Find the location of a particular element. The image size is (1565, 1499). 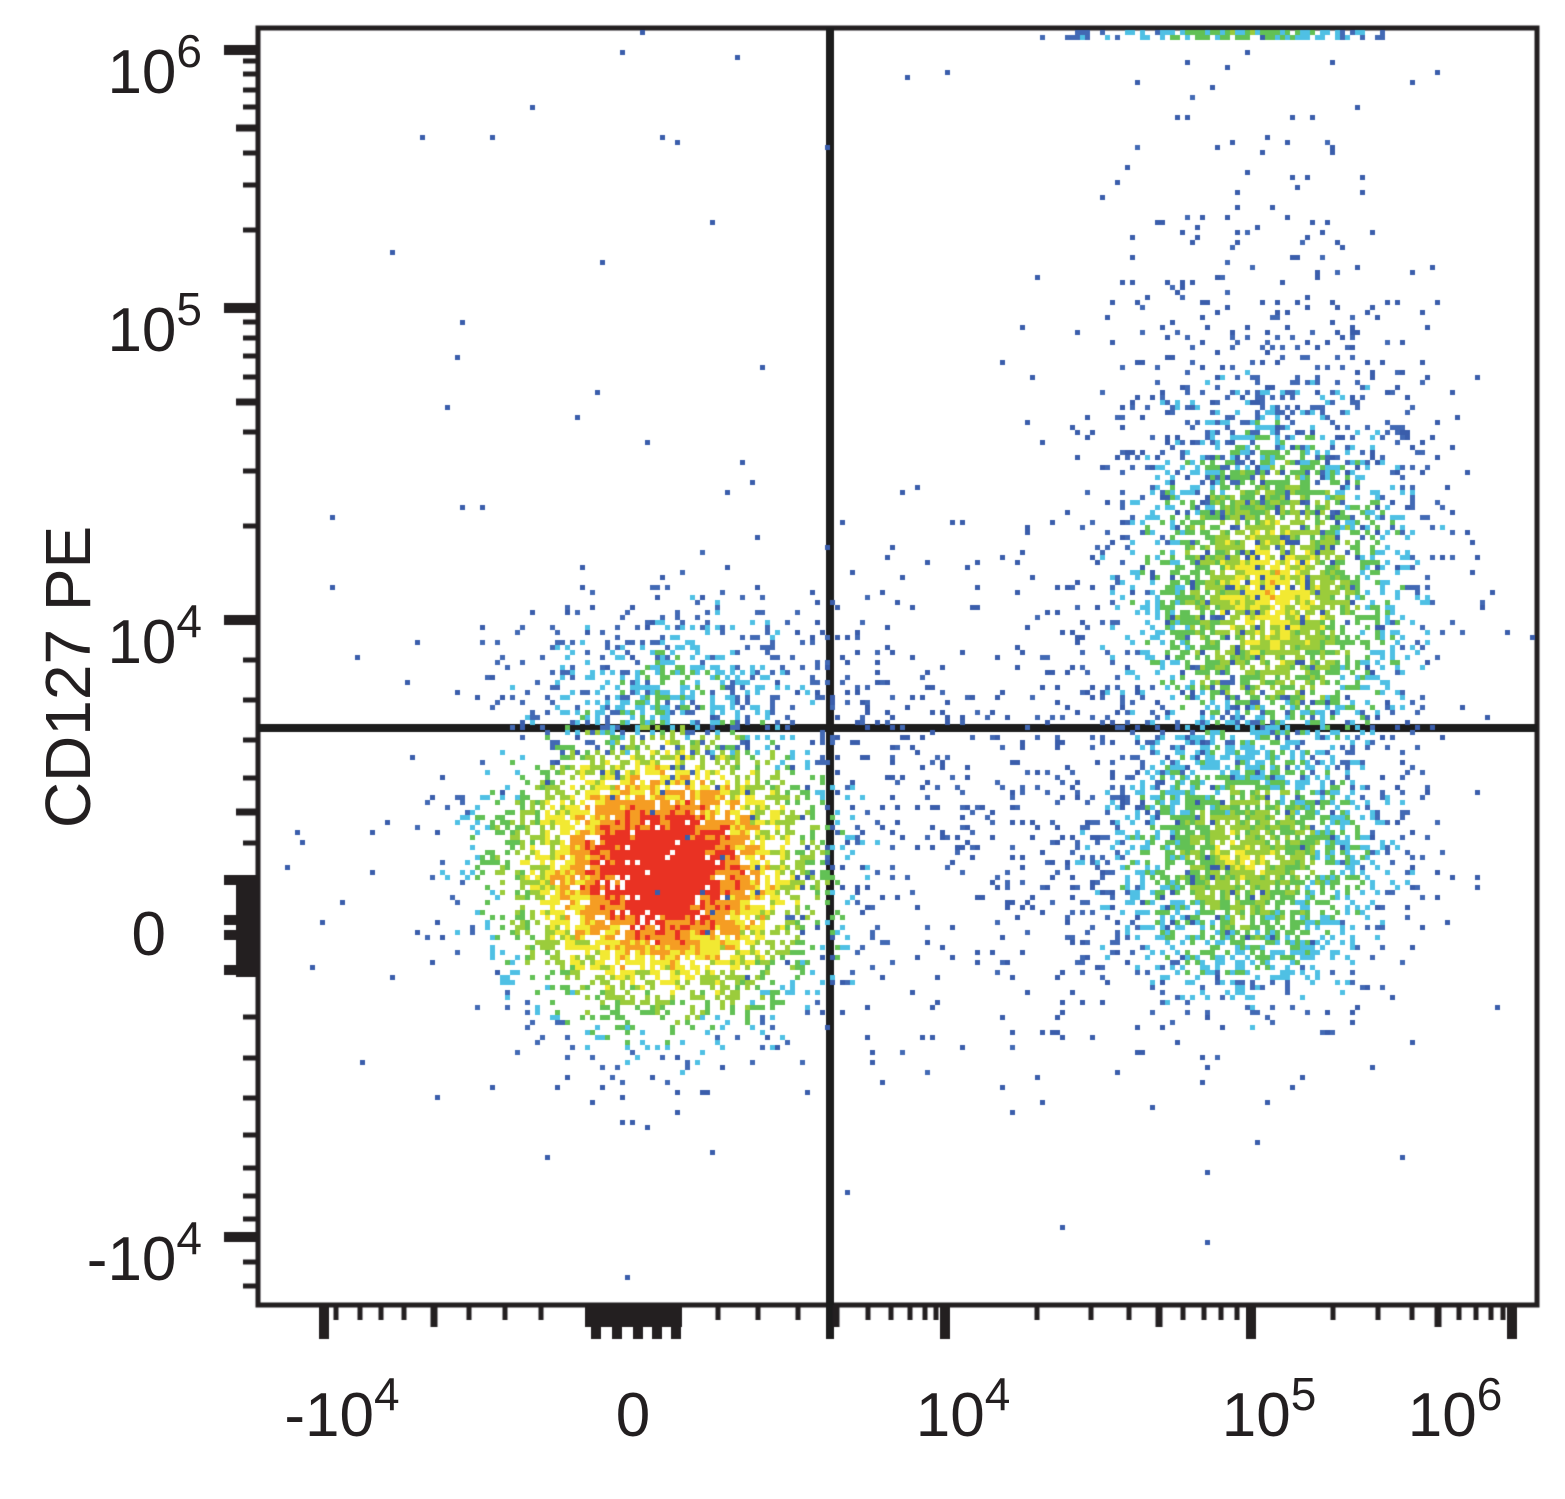

x-tick-label: -104 is located at coordinates (342, 1409).